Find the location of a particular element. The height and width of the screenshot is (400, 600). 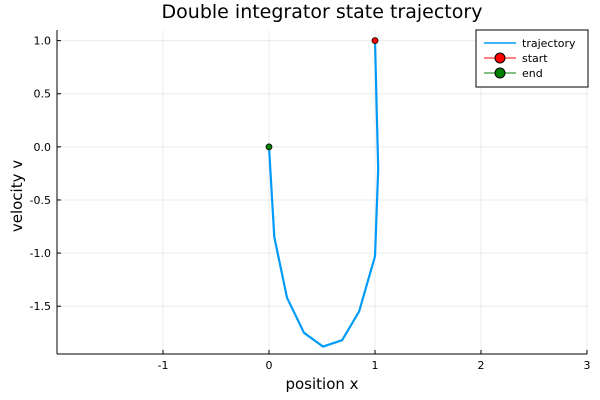

y-tick-label: -0.5 is located at coordinates (40, 200).